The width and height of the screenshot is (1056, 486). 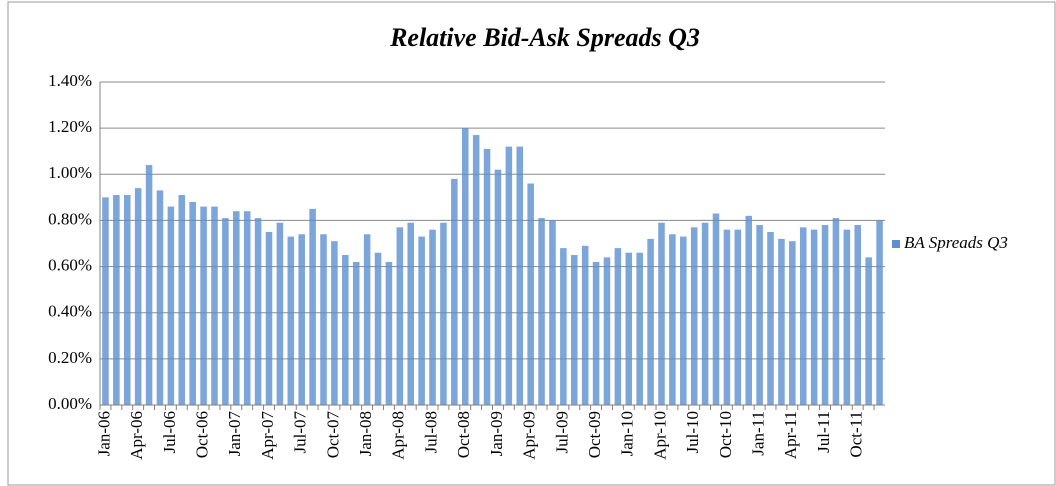 What do you see at coordinates (790, 435) in the screenshot?
I see `x-tick-label: Apr-11` at bounding box center [790, 435].